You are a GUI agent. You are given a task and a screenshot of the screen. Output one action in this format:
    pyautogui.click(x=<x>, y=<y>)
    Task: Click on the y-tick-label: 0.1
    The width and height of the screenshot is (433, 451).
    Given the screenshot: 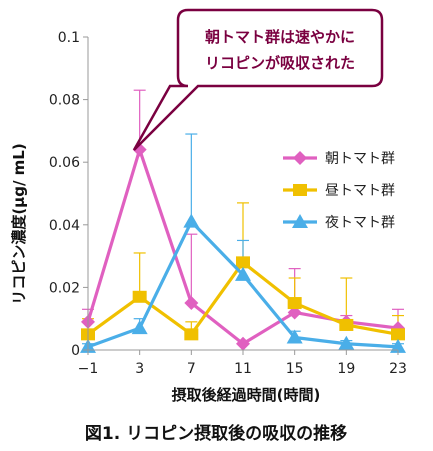 What is the action you would take?
    pyautogui.click(x=69, y=38)
    